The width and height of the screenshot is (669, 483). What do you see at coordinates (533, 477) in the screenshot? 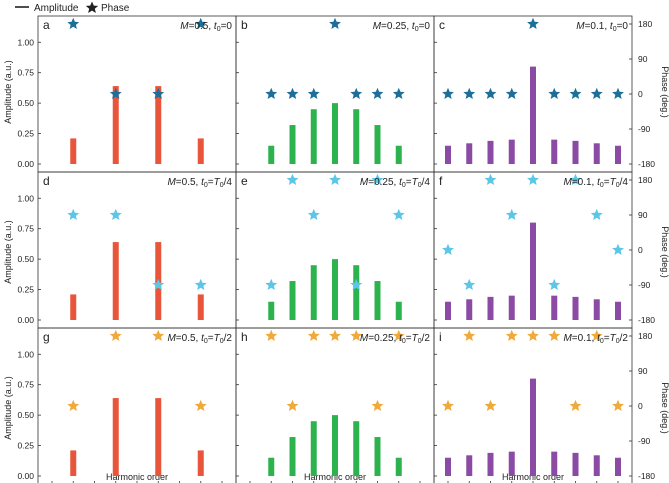
I see `x-title-col3: Harmonic order` at bounding box center [533, 477].